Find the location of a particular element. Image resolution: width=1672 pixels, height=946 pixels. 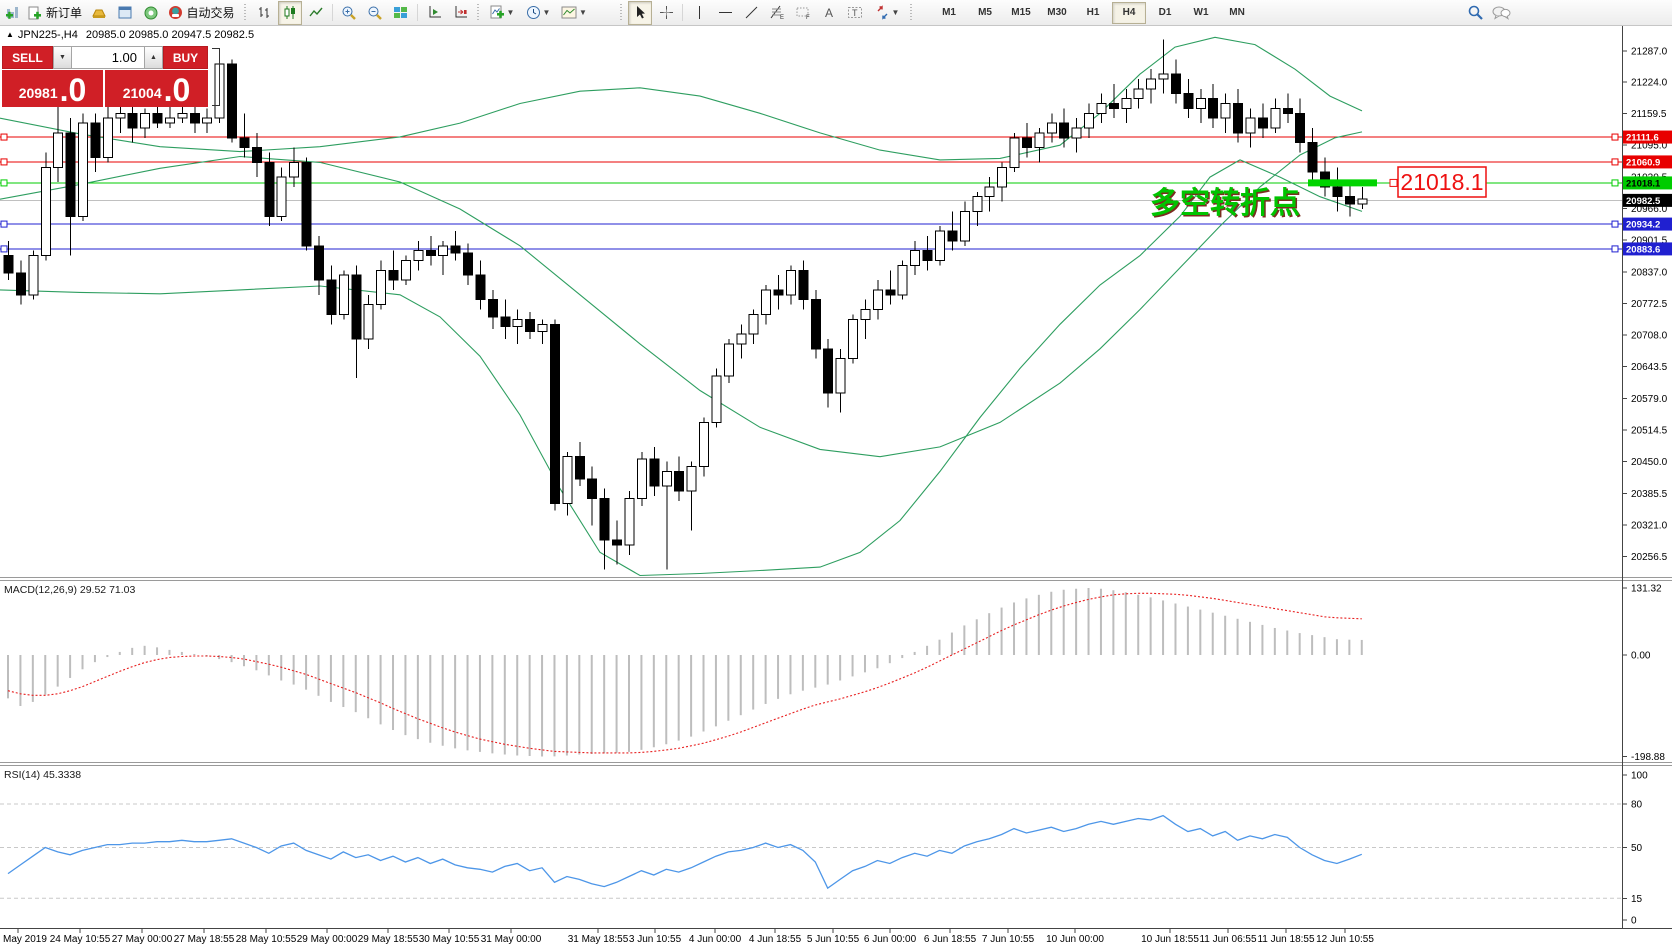

svg-text: 20966.0 is located at coordinates (1649, 209).